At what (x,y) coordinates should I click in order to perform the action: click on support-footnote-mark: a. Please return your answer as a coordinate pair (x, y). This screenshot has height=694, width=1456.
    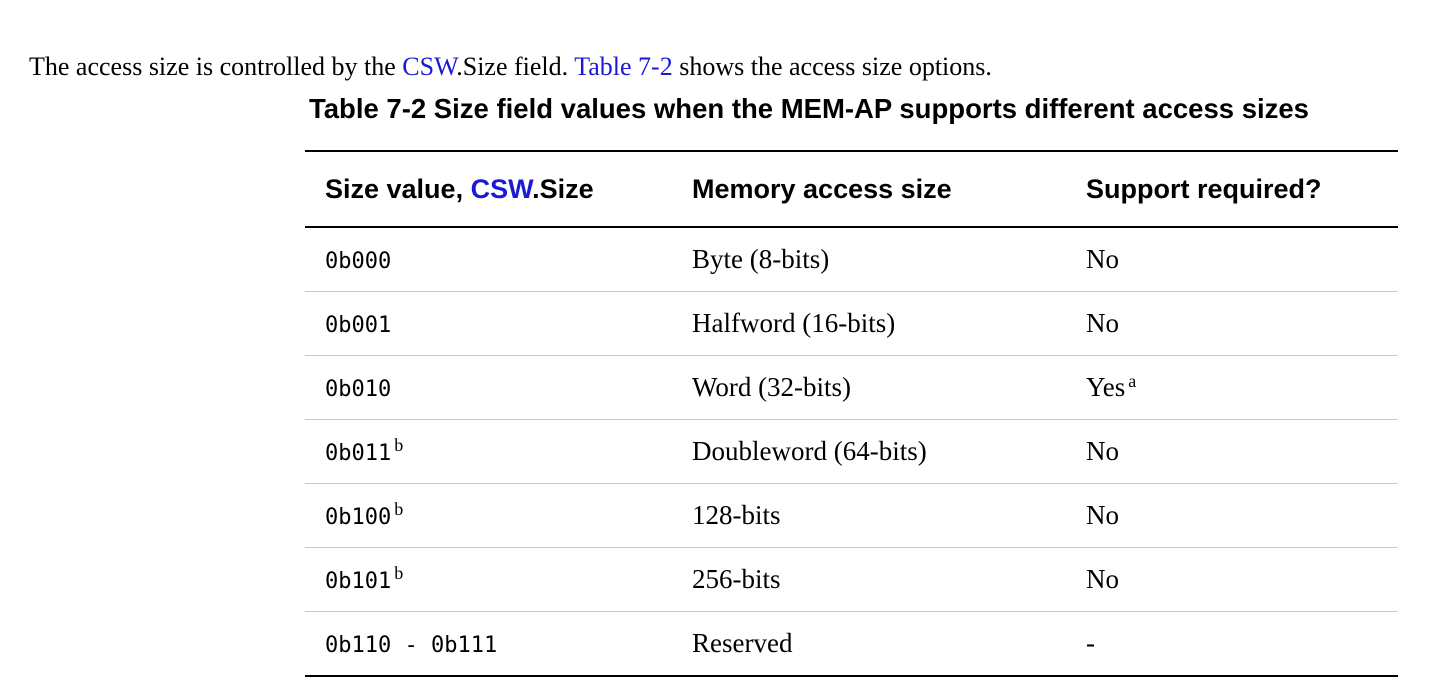
    Looking at the image, I should click on (1132, 381).